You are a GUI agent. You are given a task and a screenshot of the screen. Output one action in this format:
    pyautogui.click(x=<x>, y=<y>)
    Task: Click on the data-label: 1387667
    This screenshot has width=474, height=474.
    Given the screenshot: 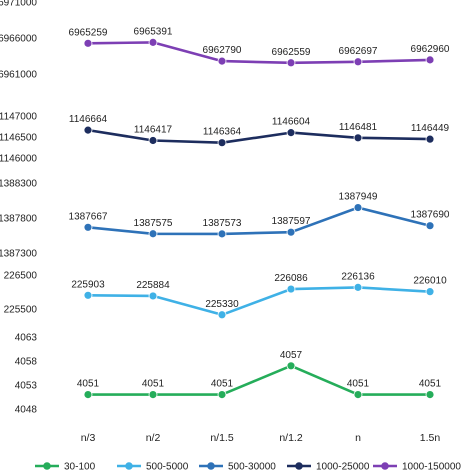 What is the action you would take?
    pyautogui.click(x=88, y=216)
    